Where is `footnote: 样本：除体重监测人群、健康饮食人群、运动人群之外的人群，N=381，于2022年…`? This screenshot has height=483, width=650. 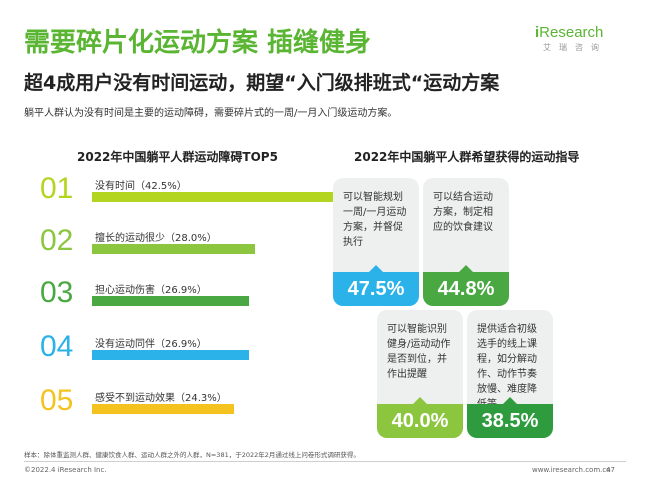 footnote: 样本：除体重监测人群、健康饮食人群、运动人群之外的人群，N=381，于2022年… is located at coordinates (192, 455).